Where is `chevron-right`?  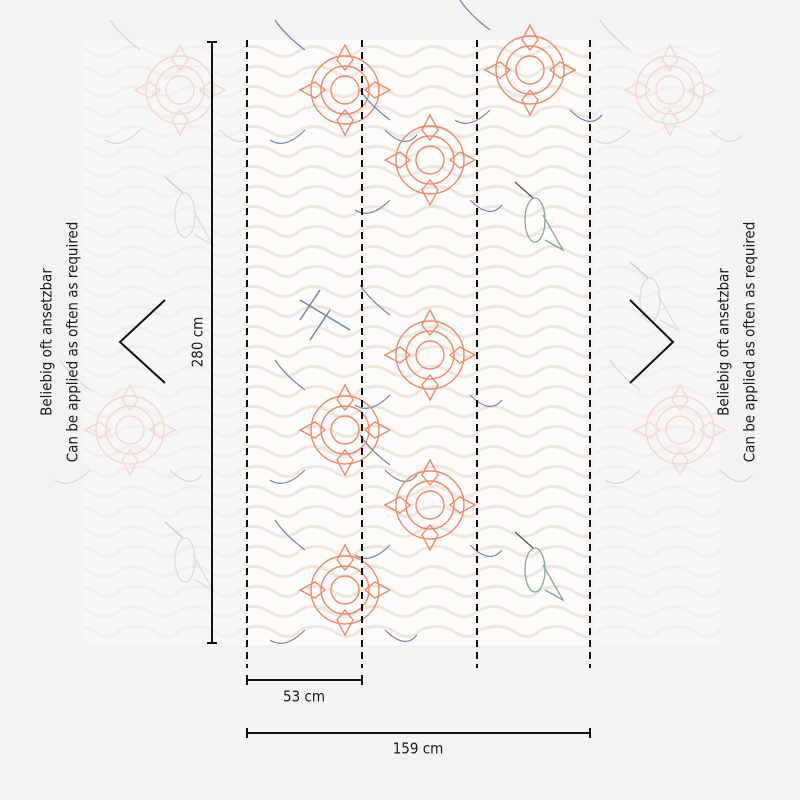
chevron-right is located at coordinates (652, 341).